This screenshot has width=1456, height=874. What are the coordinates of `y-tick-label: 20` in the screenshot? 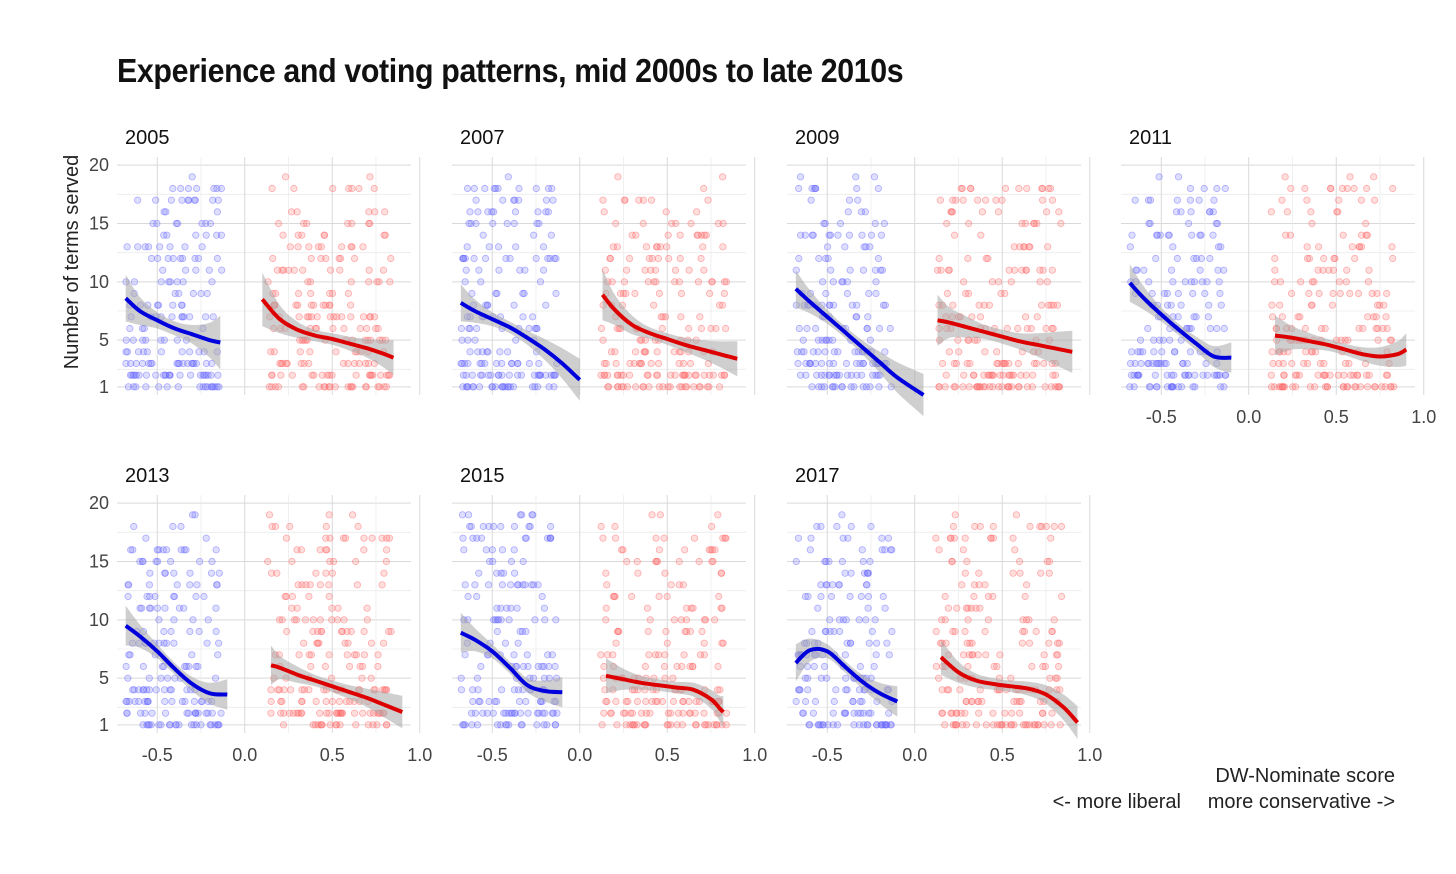 It's located at (99, 165).